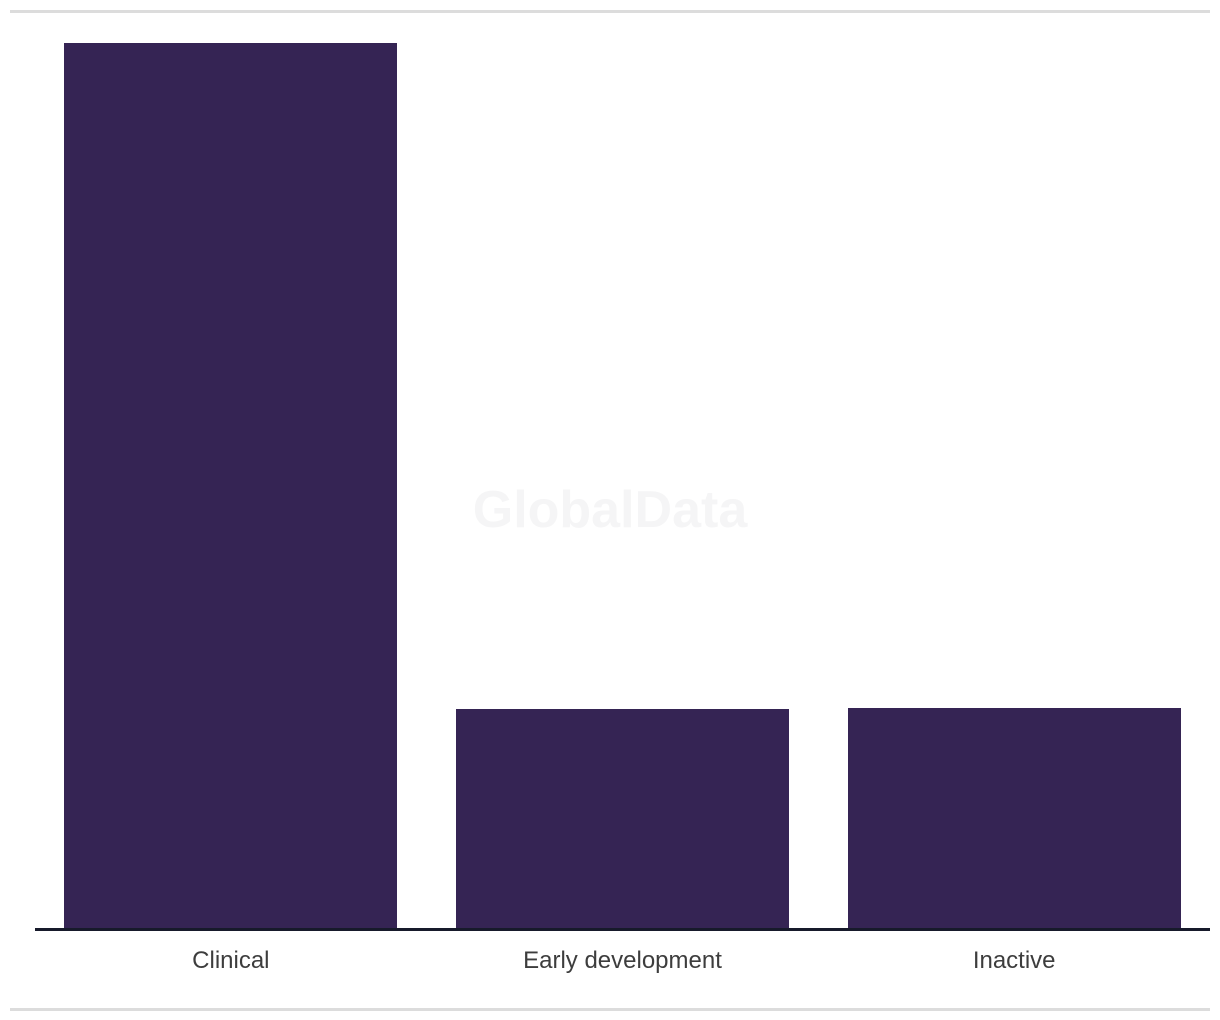 This screenshot has width=1220, height=1020. Describe the element at coordinates (610, 1009) in the screenshot. I see `bottom-divider` at that location.